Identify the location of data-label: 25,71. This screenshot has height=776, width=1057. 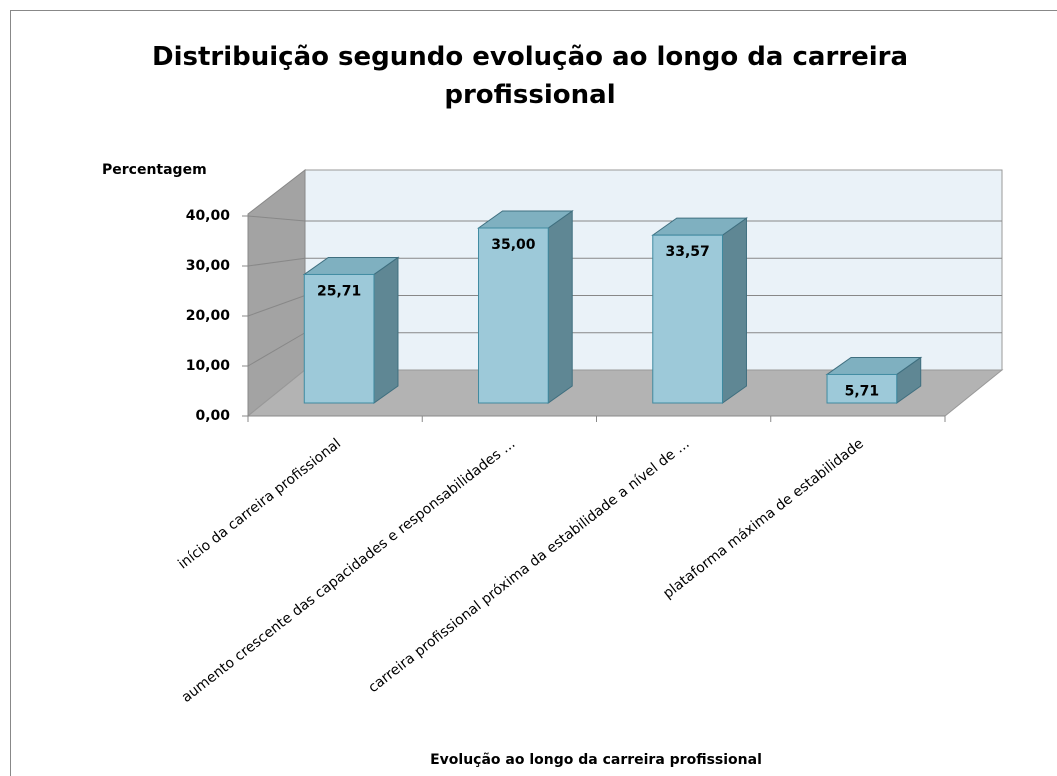
(339, 291).